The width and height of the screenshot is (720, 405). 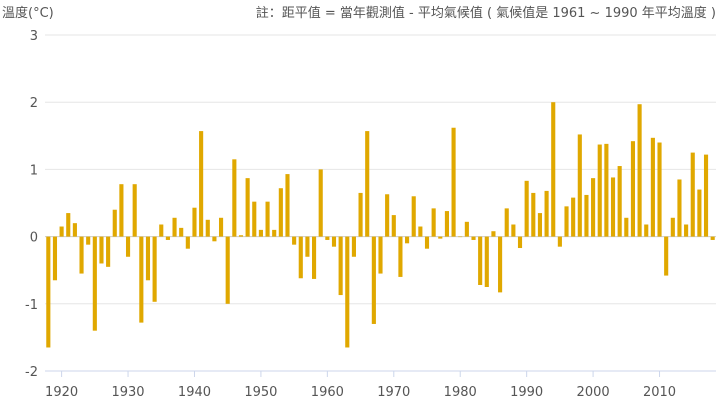 What do you see at coordinates (34, 170) in the screenshot?
I see `y-tick-label: 1` at bounding box center [34, 170].